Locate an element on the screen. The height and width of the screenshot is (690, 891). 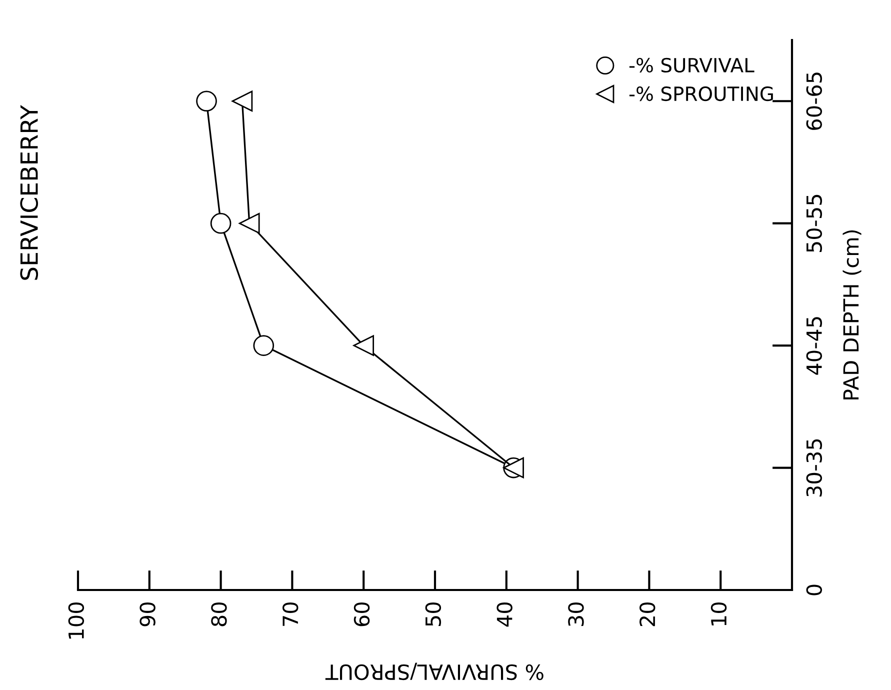
x-tick-label: 10 is located at coordinates (718, 614).